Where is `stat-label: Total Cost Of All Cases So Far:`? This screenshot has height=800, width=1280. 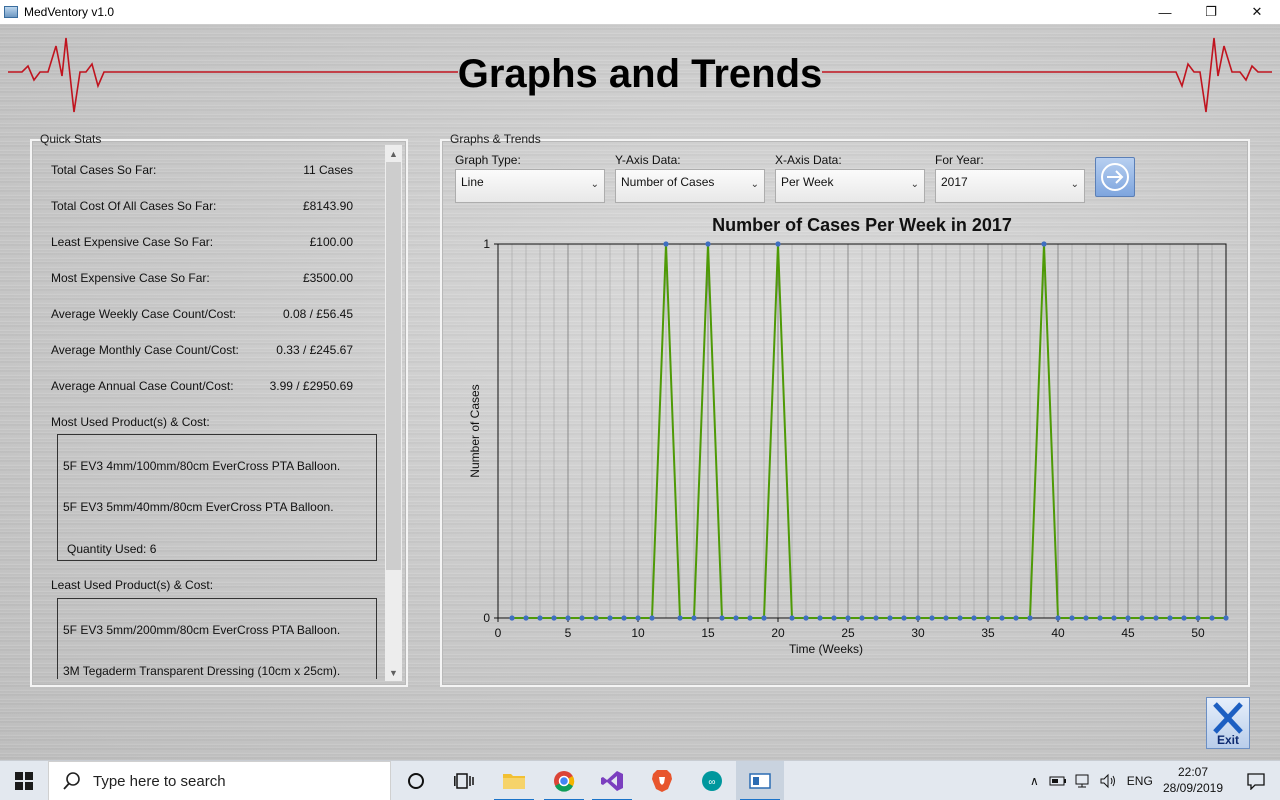
stat-label: Total Cost Of All Cases So Far: is located at coordinates (134, 206).